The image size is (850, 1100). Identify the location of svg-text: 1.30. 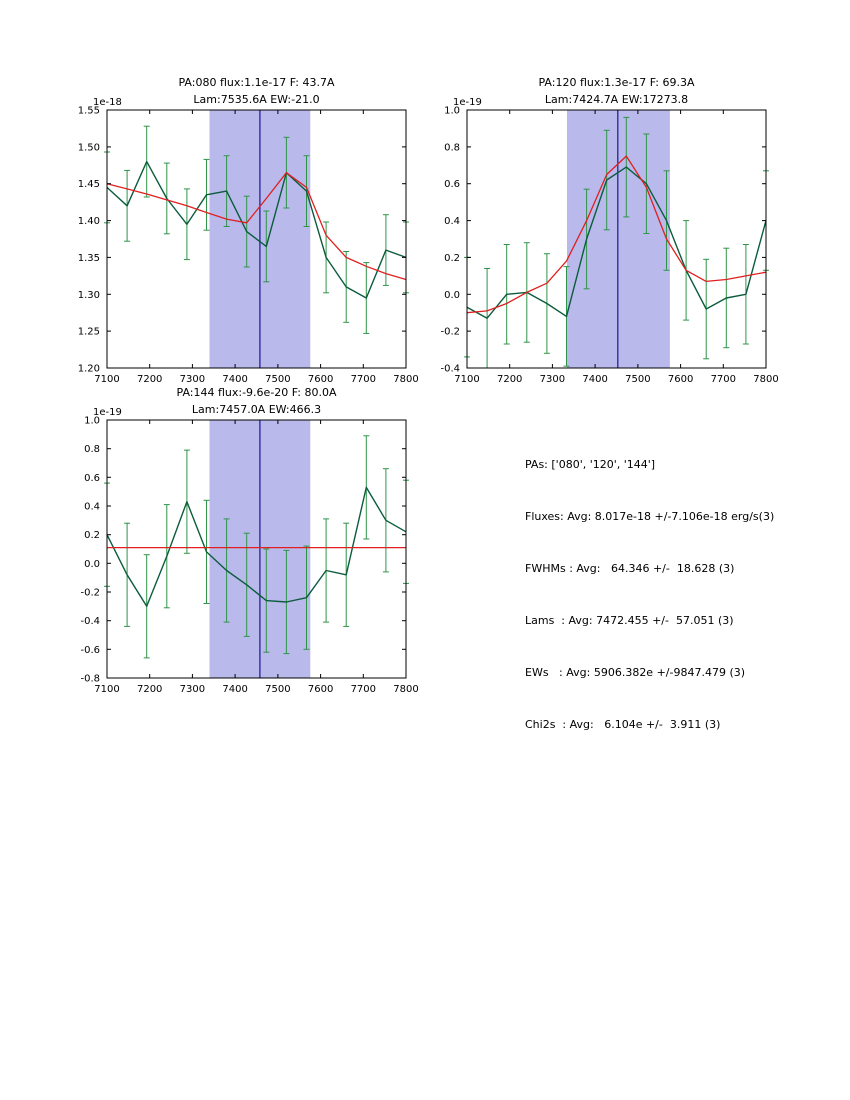
(89, 295).